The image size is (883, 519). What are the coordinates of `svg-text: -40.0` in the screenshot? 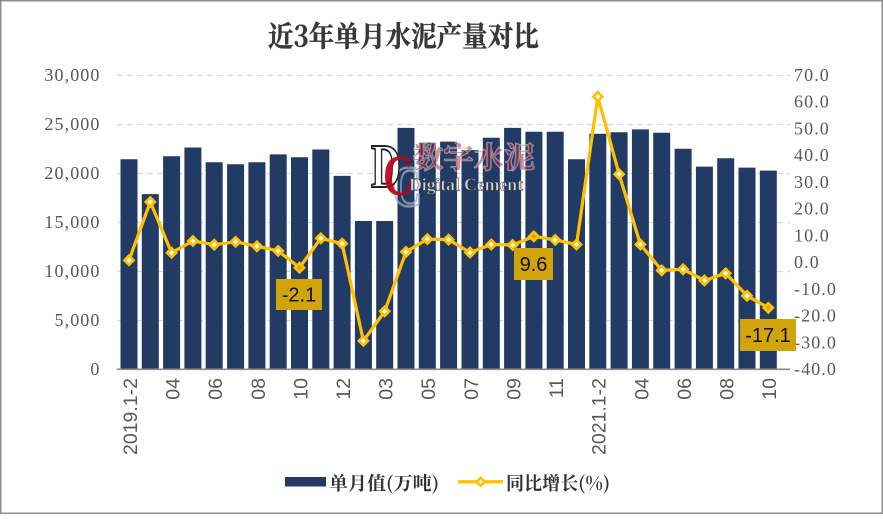 It's located at (815, 369).